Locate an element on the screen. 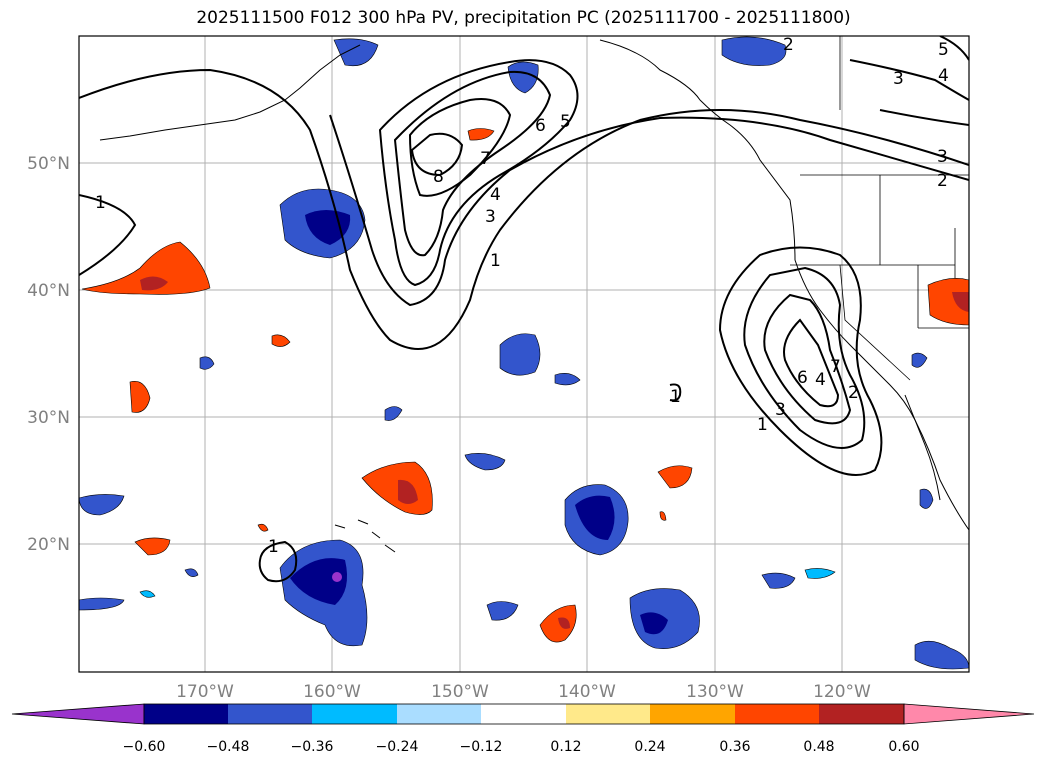 The width and height of the screenshot is (1047, 765). colorbar-tick: 0.24 is located at coordinates (649, 747).